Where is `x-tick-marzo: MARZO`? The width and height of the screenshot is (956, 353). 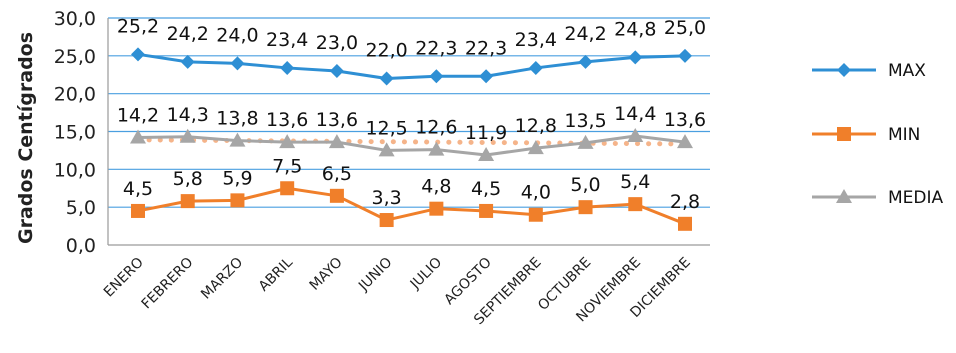
x-tick-marzo: MARZO is located at coordinates (222, 279).